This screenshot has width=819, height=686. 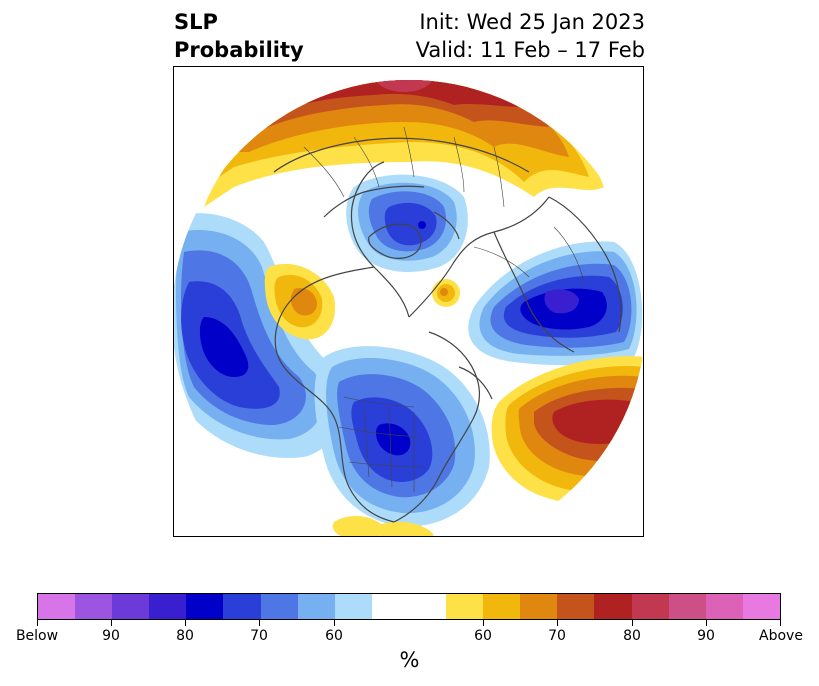 What do you see at coordinates (239, 36) in the screenshot?
I see `title-left: SLP Probability` at bounding box center [239, 36].